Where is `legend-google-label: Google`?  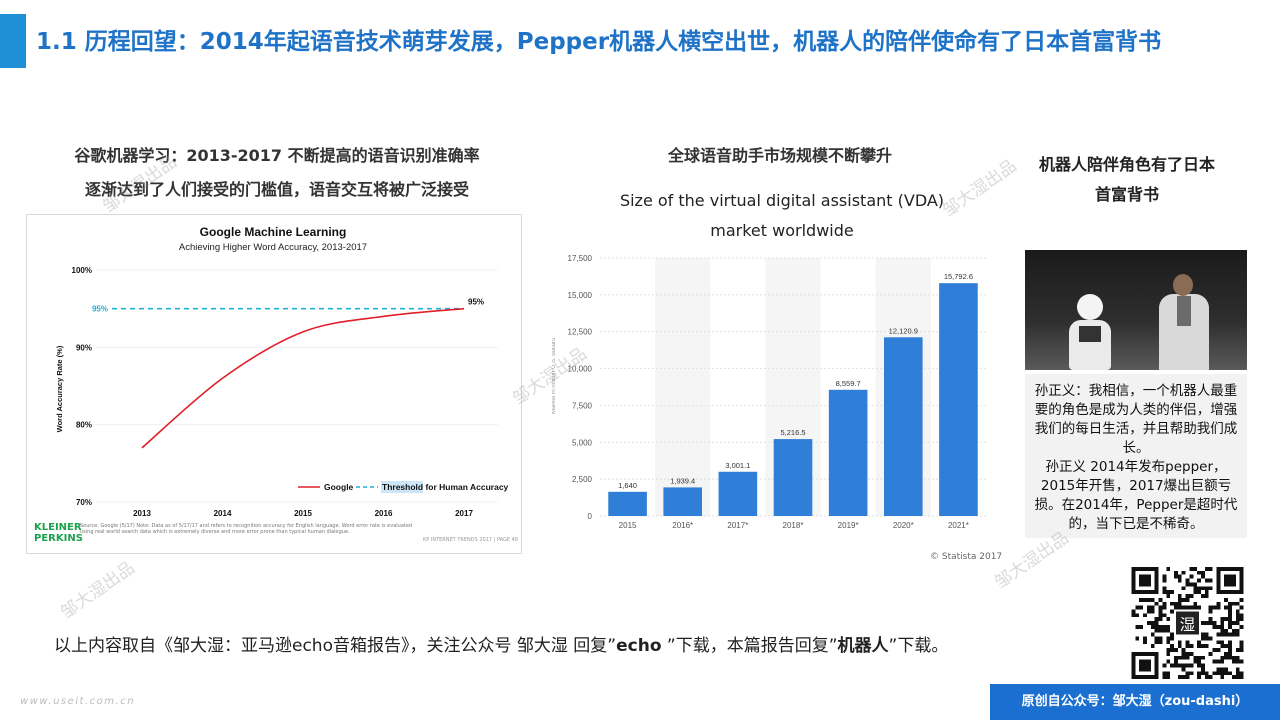
legend-google-label: Google is located at coordinates (339, 487).